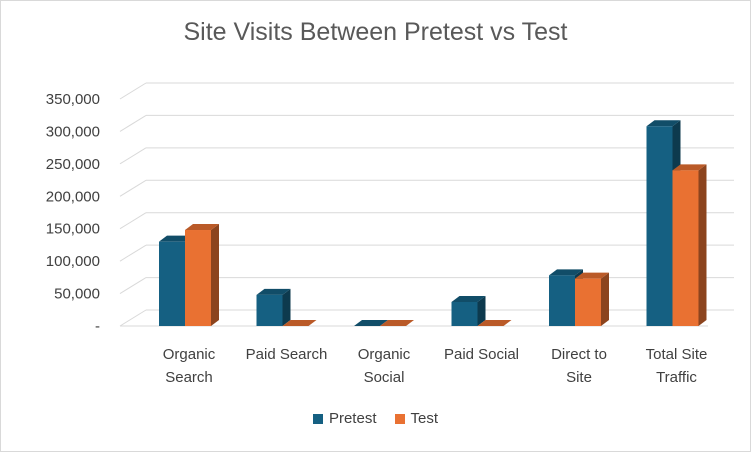  What do you see at coordinates (189, 377) in the screenshot?
I see `x-category-label: Search` at bounding box center [189, 377].